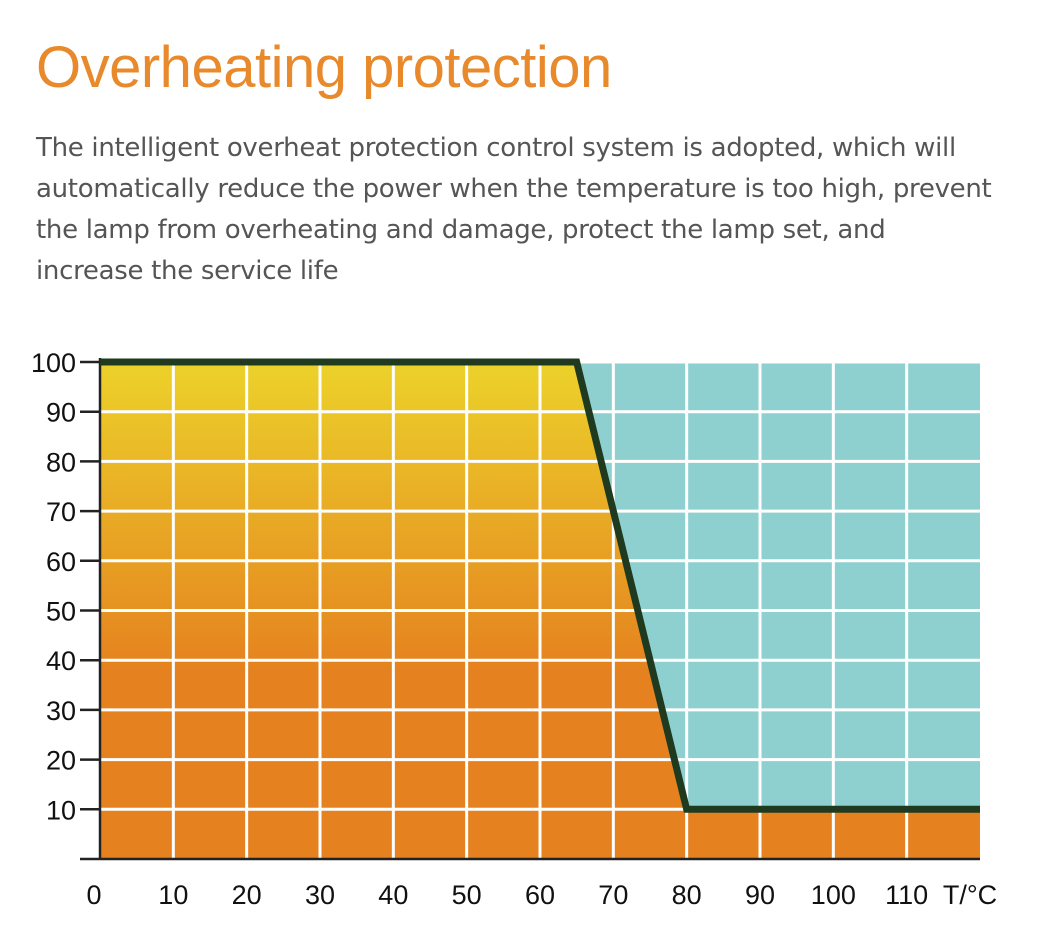  I want to click on x-tick-label: 80, so click(687, 895).